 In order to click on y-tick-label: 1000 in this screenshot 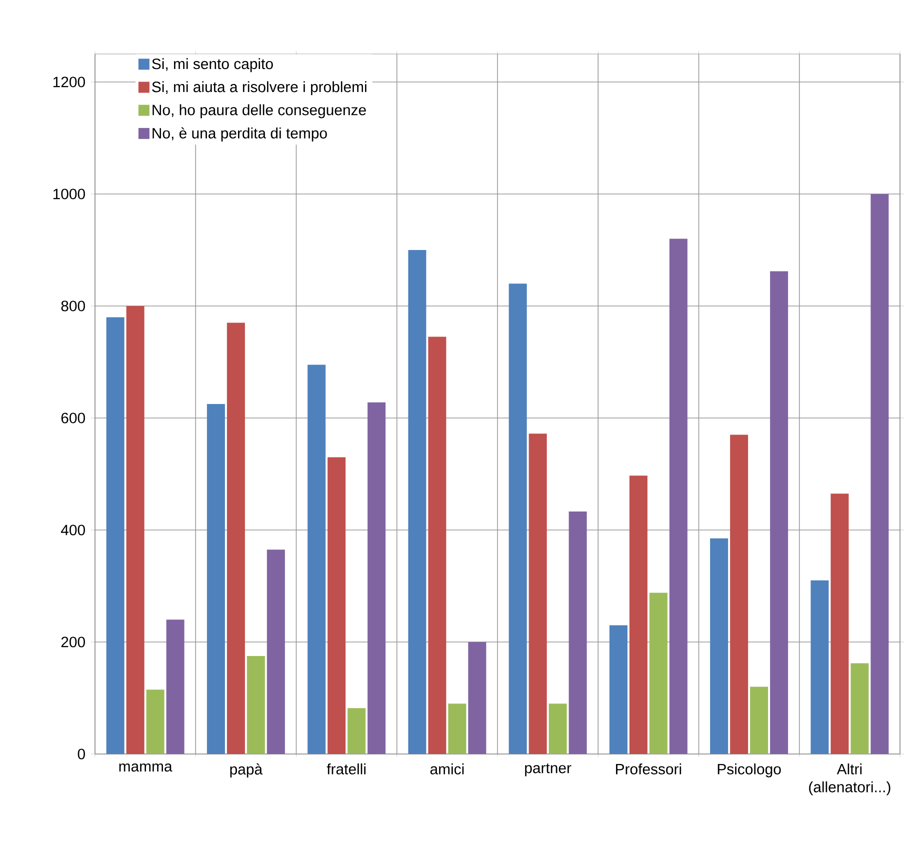, I will do `click(69, 194)`.